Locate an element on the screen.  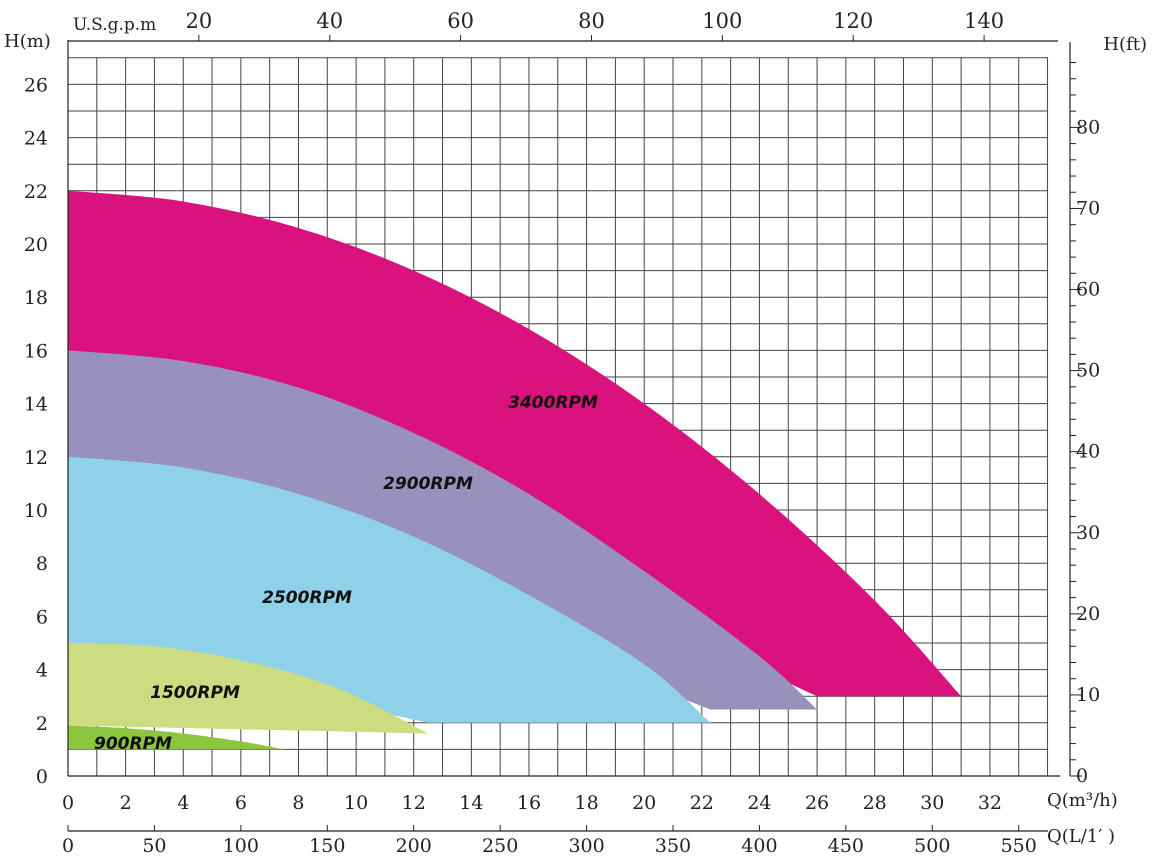
y-left-tick-label: 10 is located at coordinates (36, 511).